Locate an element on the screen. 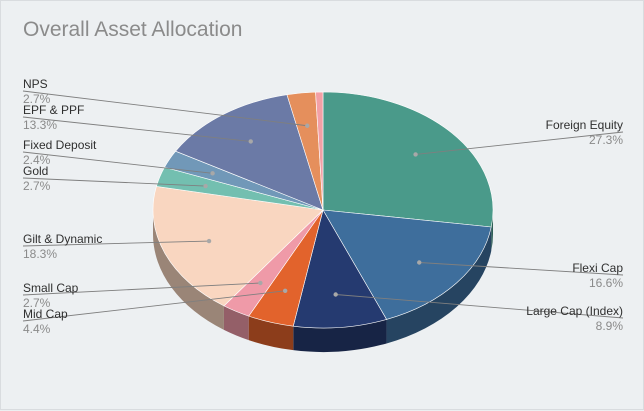  dot-gilt-dynamic is located at coordinates (209, 241).